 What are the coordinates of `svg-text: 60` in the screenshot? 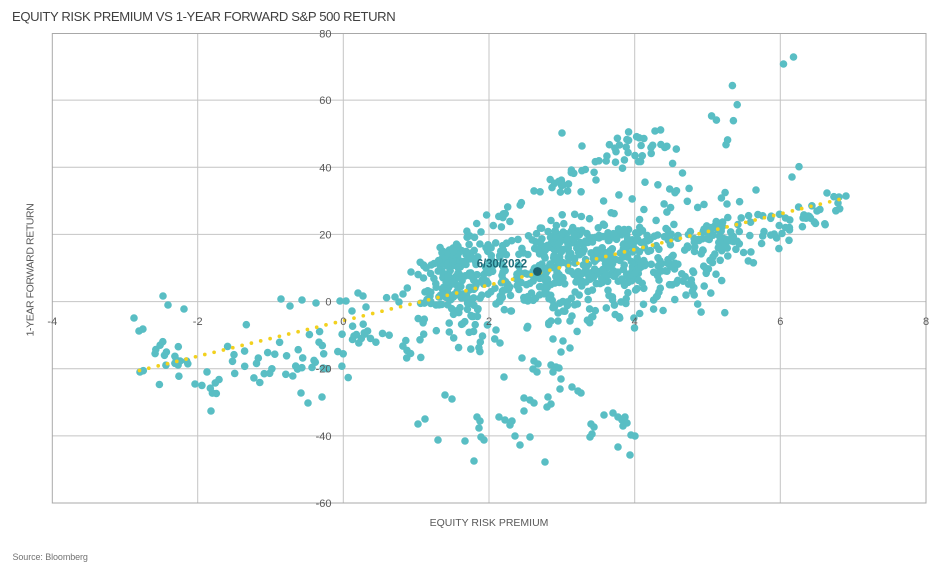 It's located at (325, 101).